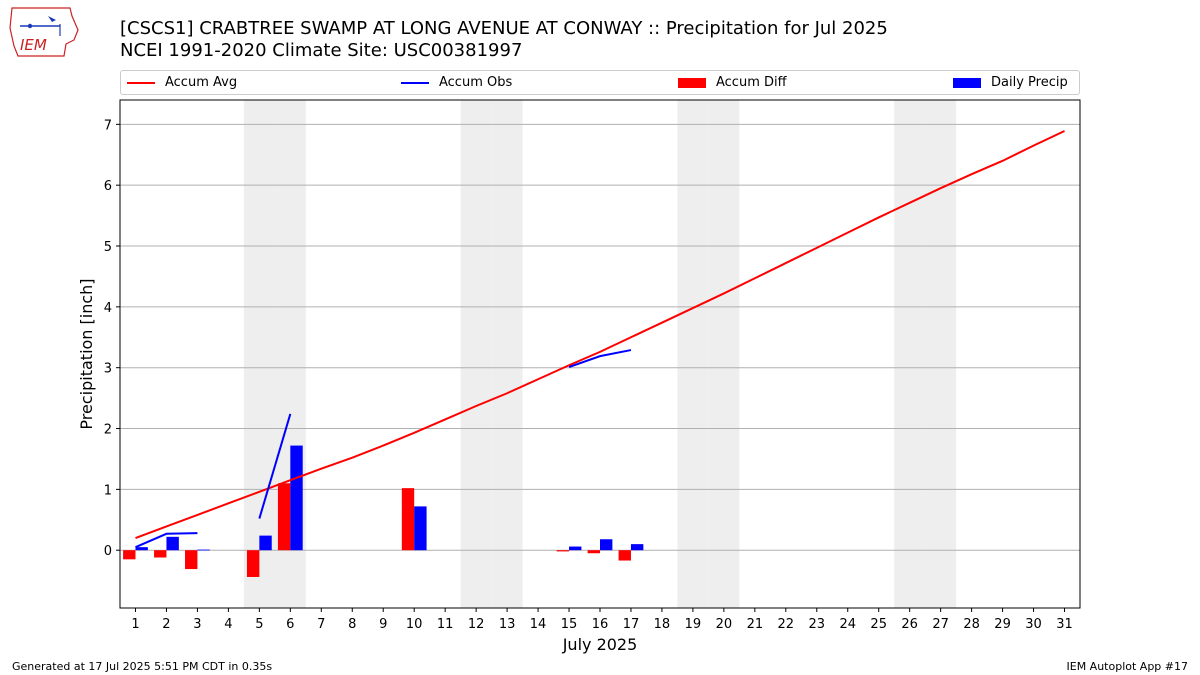 This screenshot has height=675, width=1200. I want to click on legend-label-accum-avg: Accum Avg, so click(201, 82).